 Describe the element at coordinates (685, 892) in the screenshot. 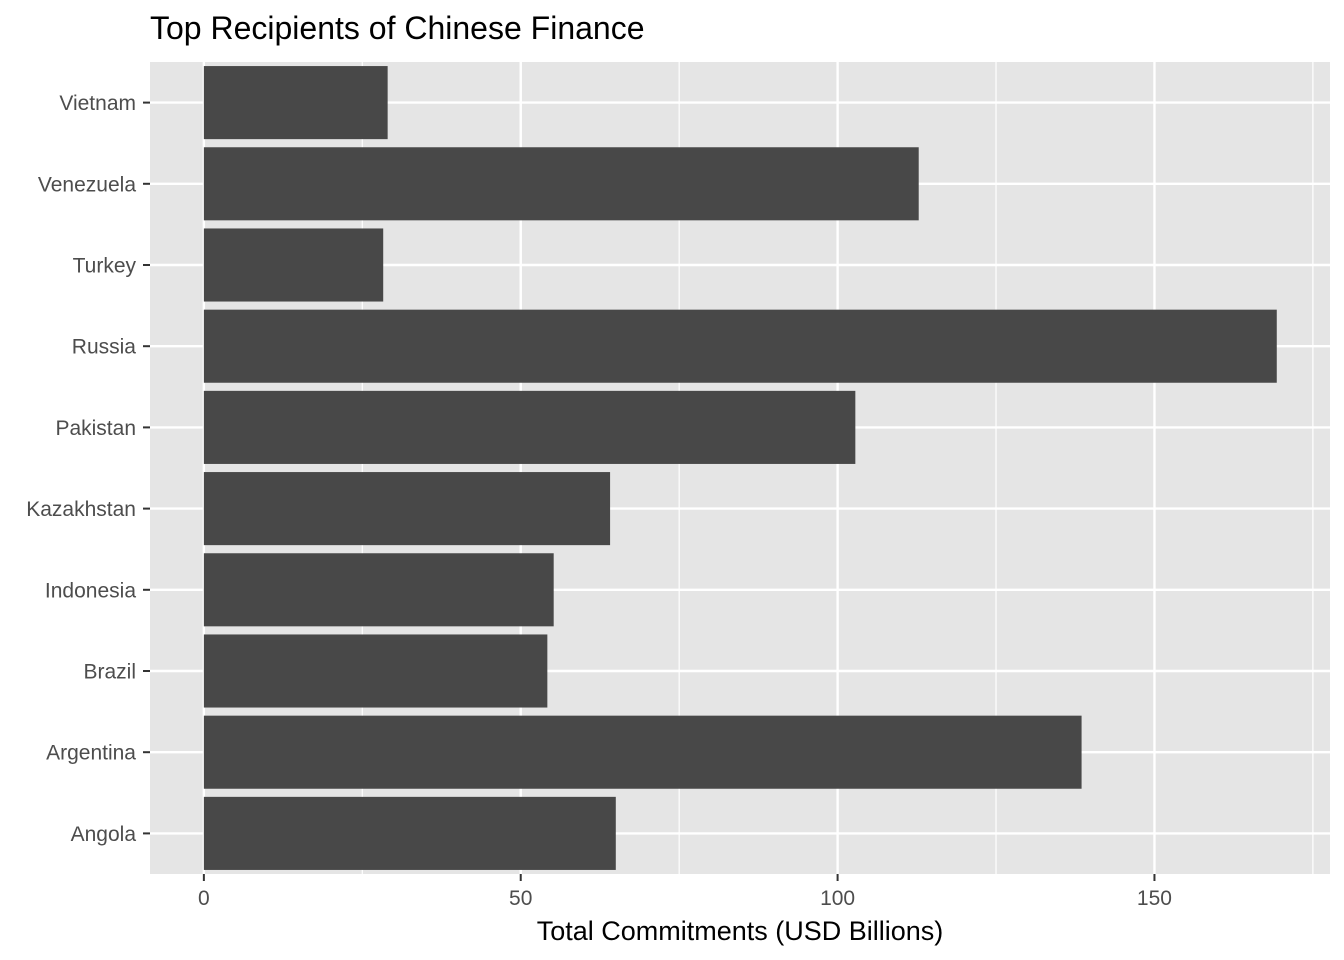

I see `x-axis: 0 50 100 150` at that location.